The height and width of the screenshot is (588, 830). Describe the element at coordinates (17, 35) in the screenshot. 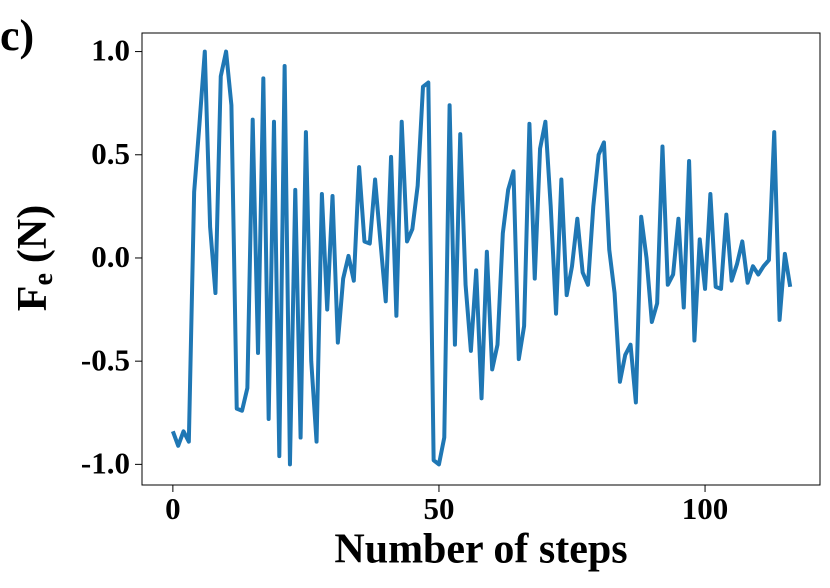

I see `annotation: c)` at that location.